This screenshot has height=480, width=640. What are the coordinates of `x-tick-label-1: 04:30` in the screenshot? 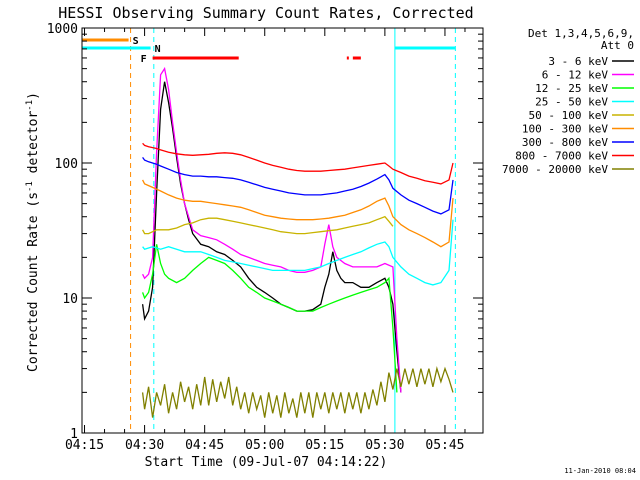 It's located at (144, 445).